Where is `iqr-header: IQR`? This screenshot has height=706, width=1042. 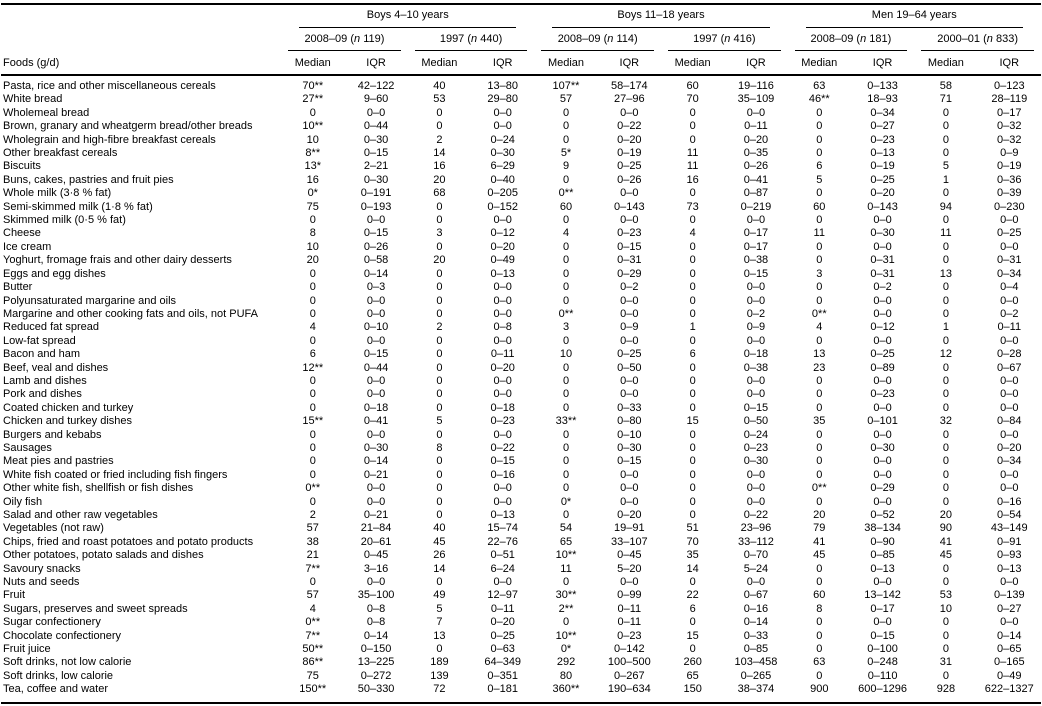 iqr-header: IQR is located at coordinates (1009, 63).